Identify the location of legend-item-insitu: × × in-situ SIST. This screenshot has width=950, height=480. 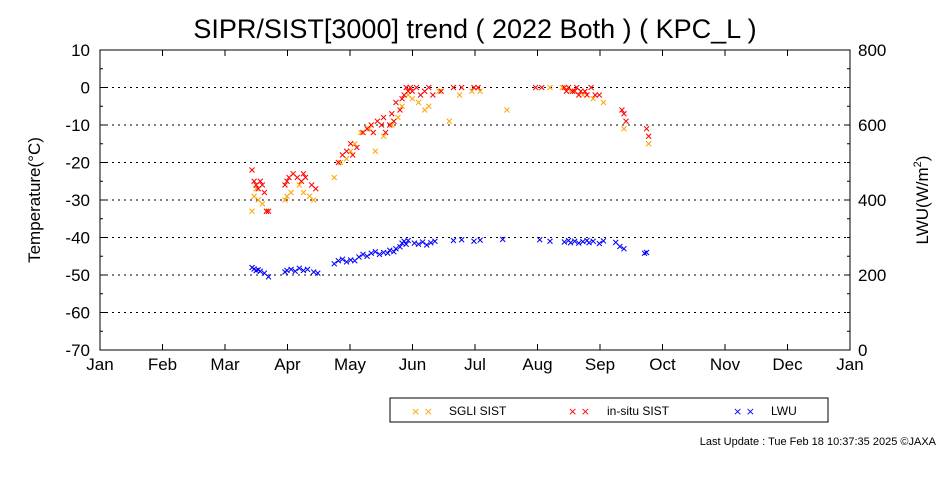
(619, 411).